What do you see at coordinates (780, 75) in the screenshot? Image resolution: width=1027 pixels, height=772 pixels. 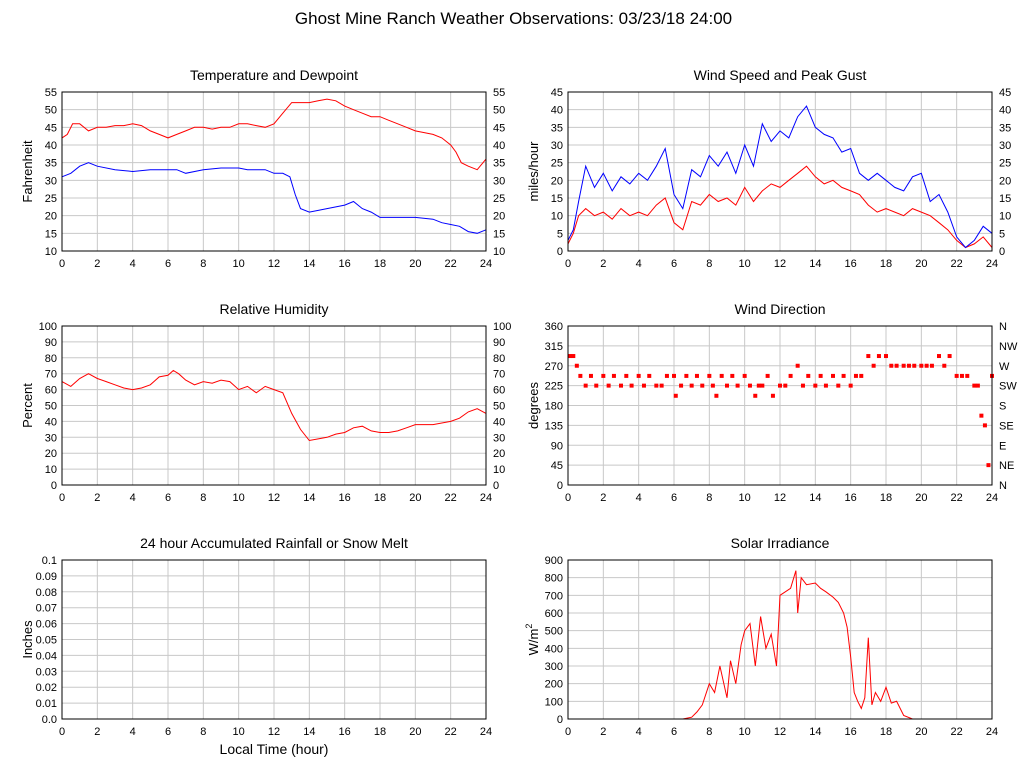 I see `chart-title: Wind Speed and Peak Gust` at bounding box center [780, 75].